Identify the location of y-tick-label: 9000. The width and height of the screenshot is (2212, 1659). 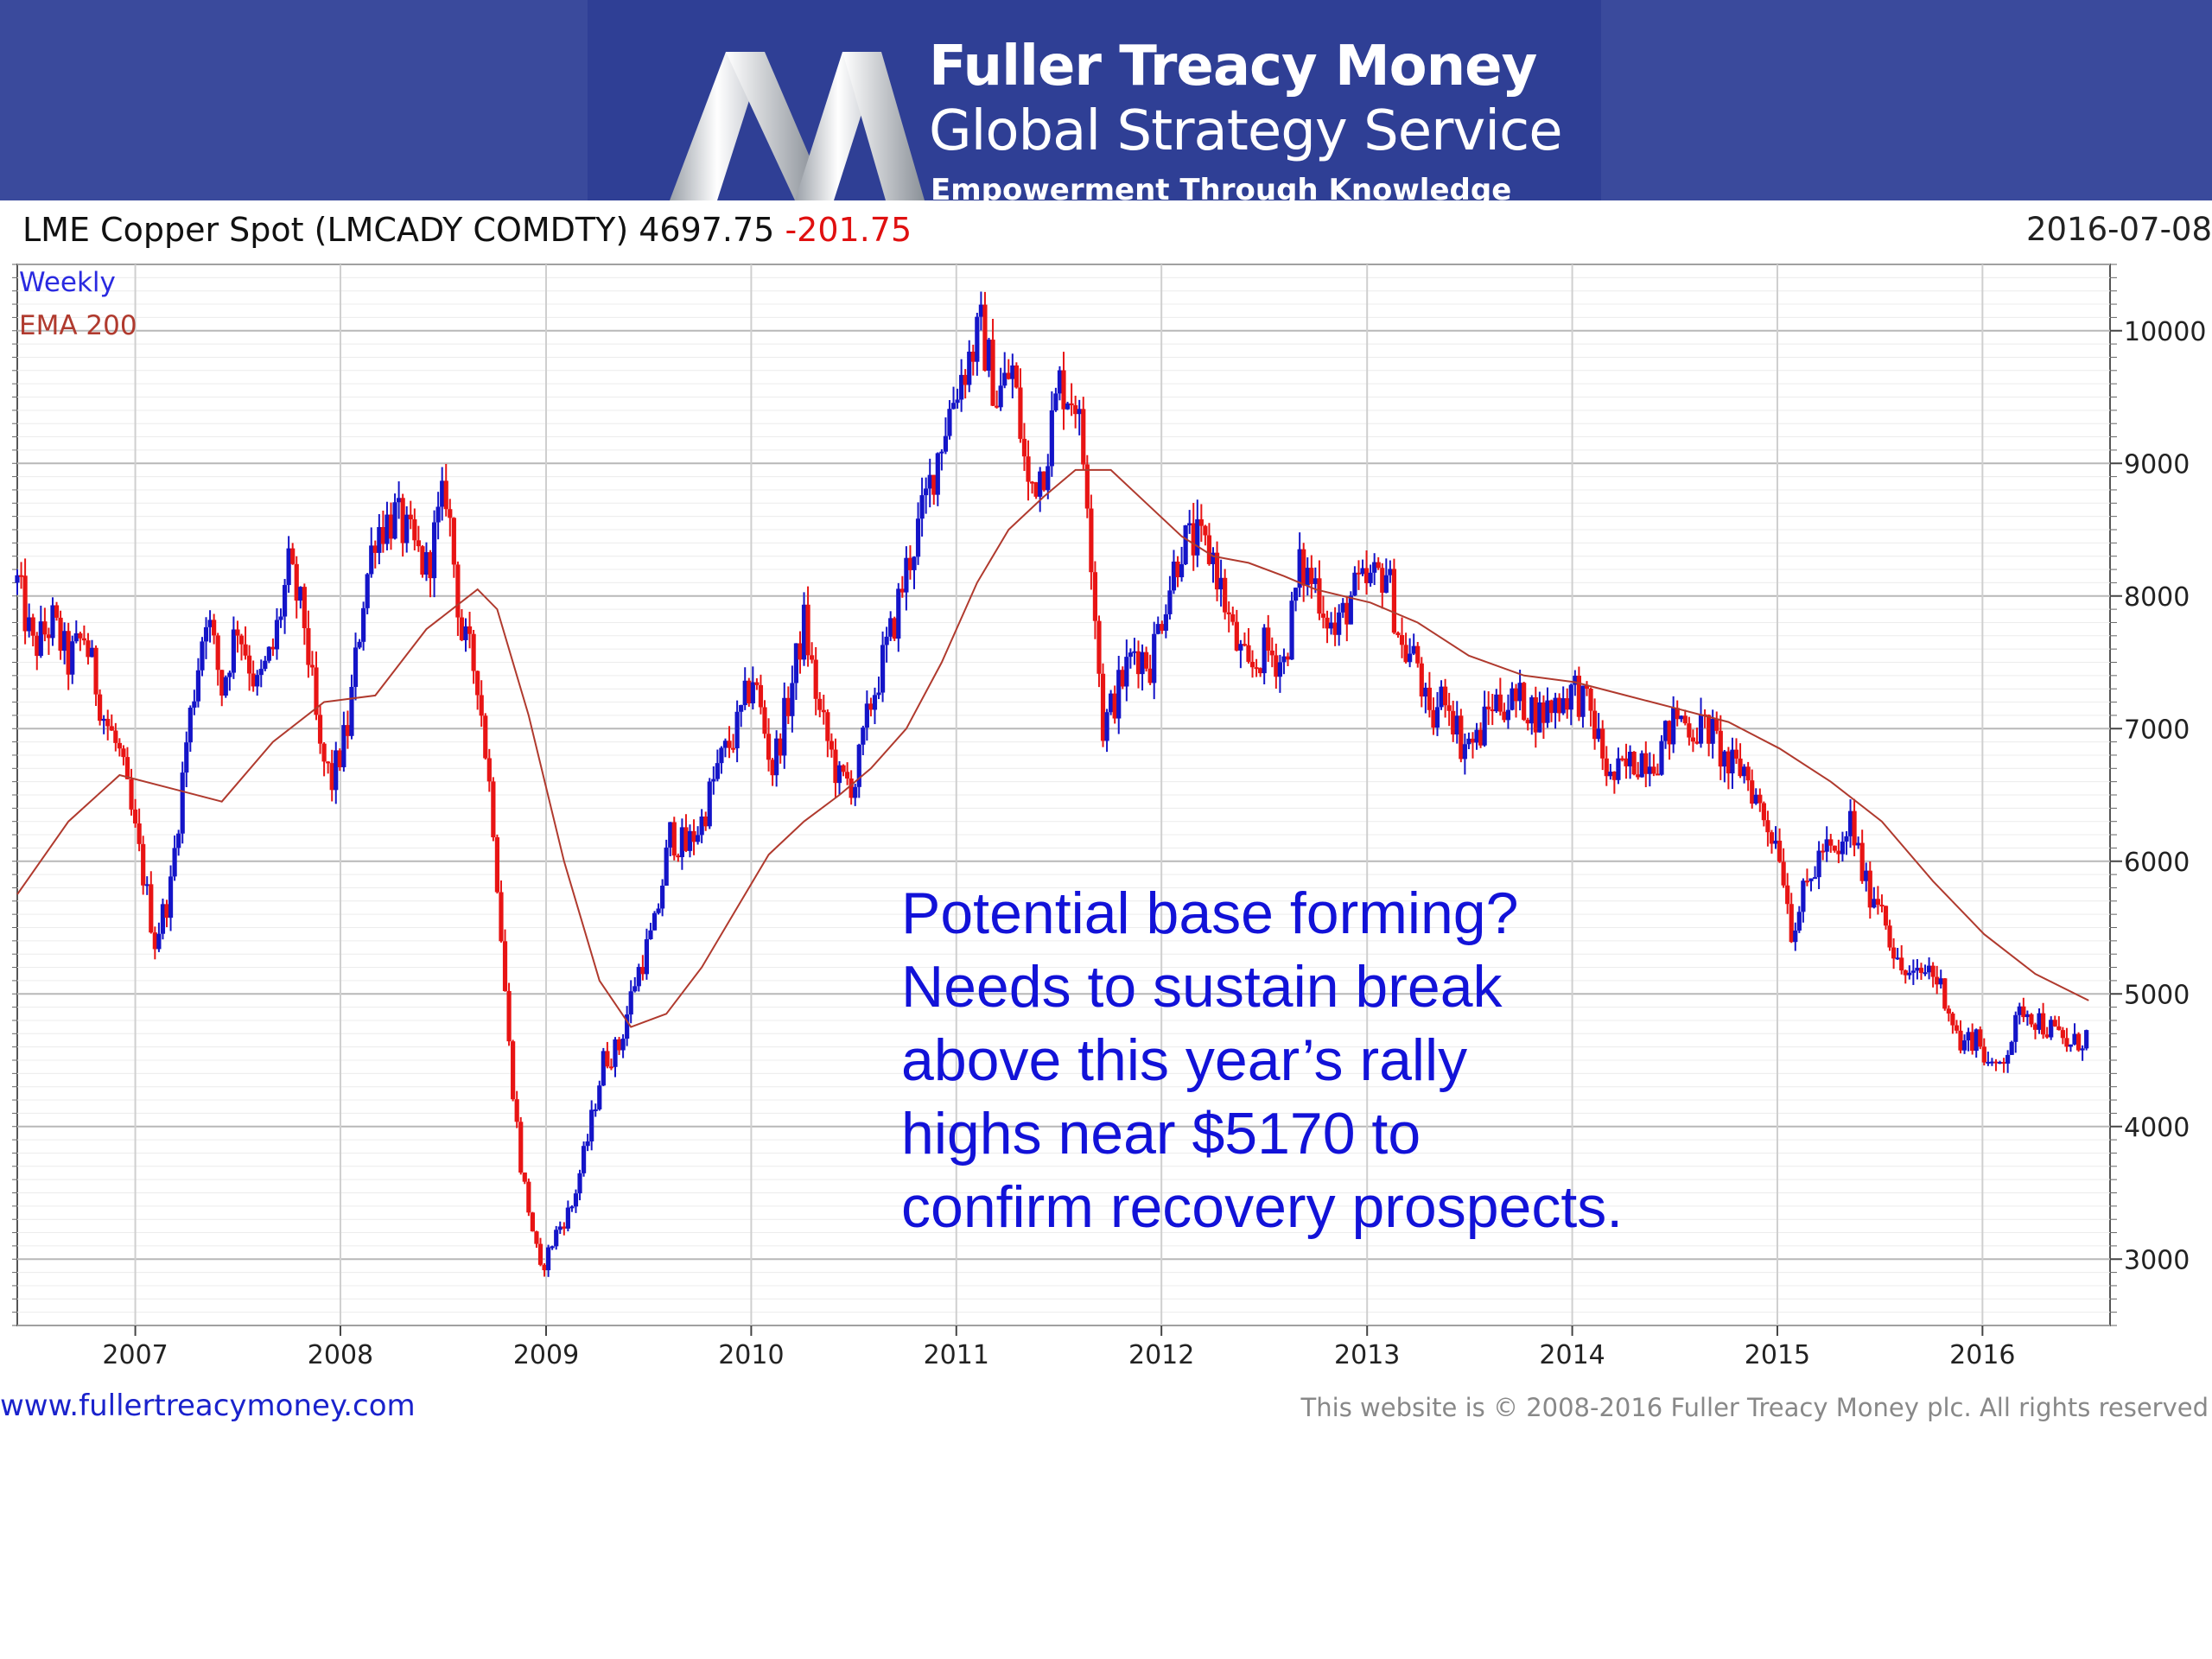
(2157, 464).